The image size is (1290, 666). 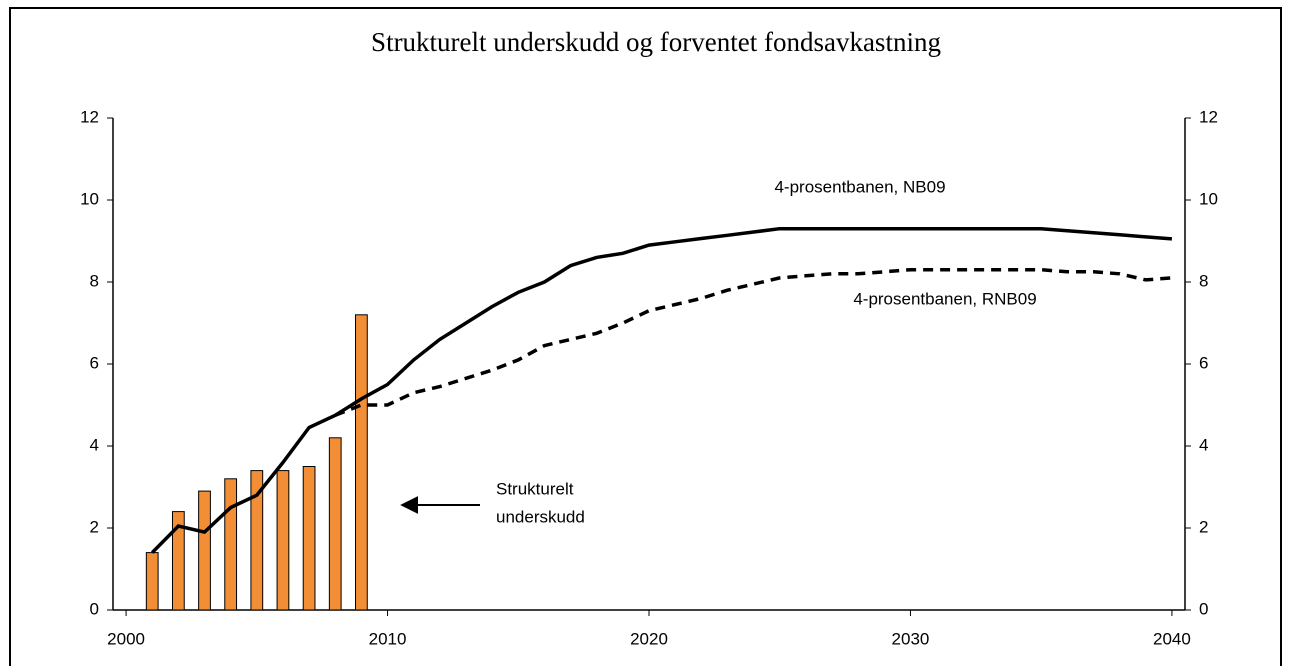 What do you see at coordinates (944, 298) in the screenshot?
I see `series-label: 4-prosentbanen, RNB09` at bounding box center [944, 298].